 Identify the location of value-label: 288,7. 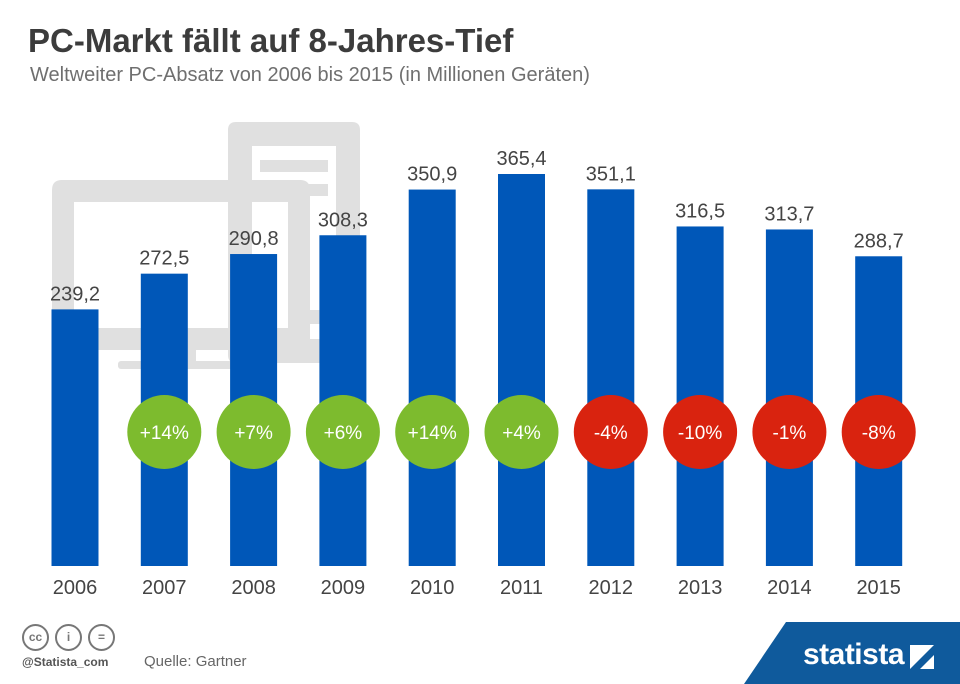
(879, 241).